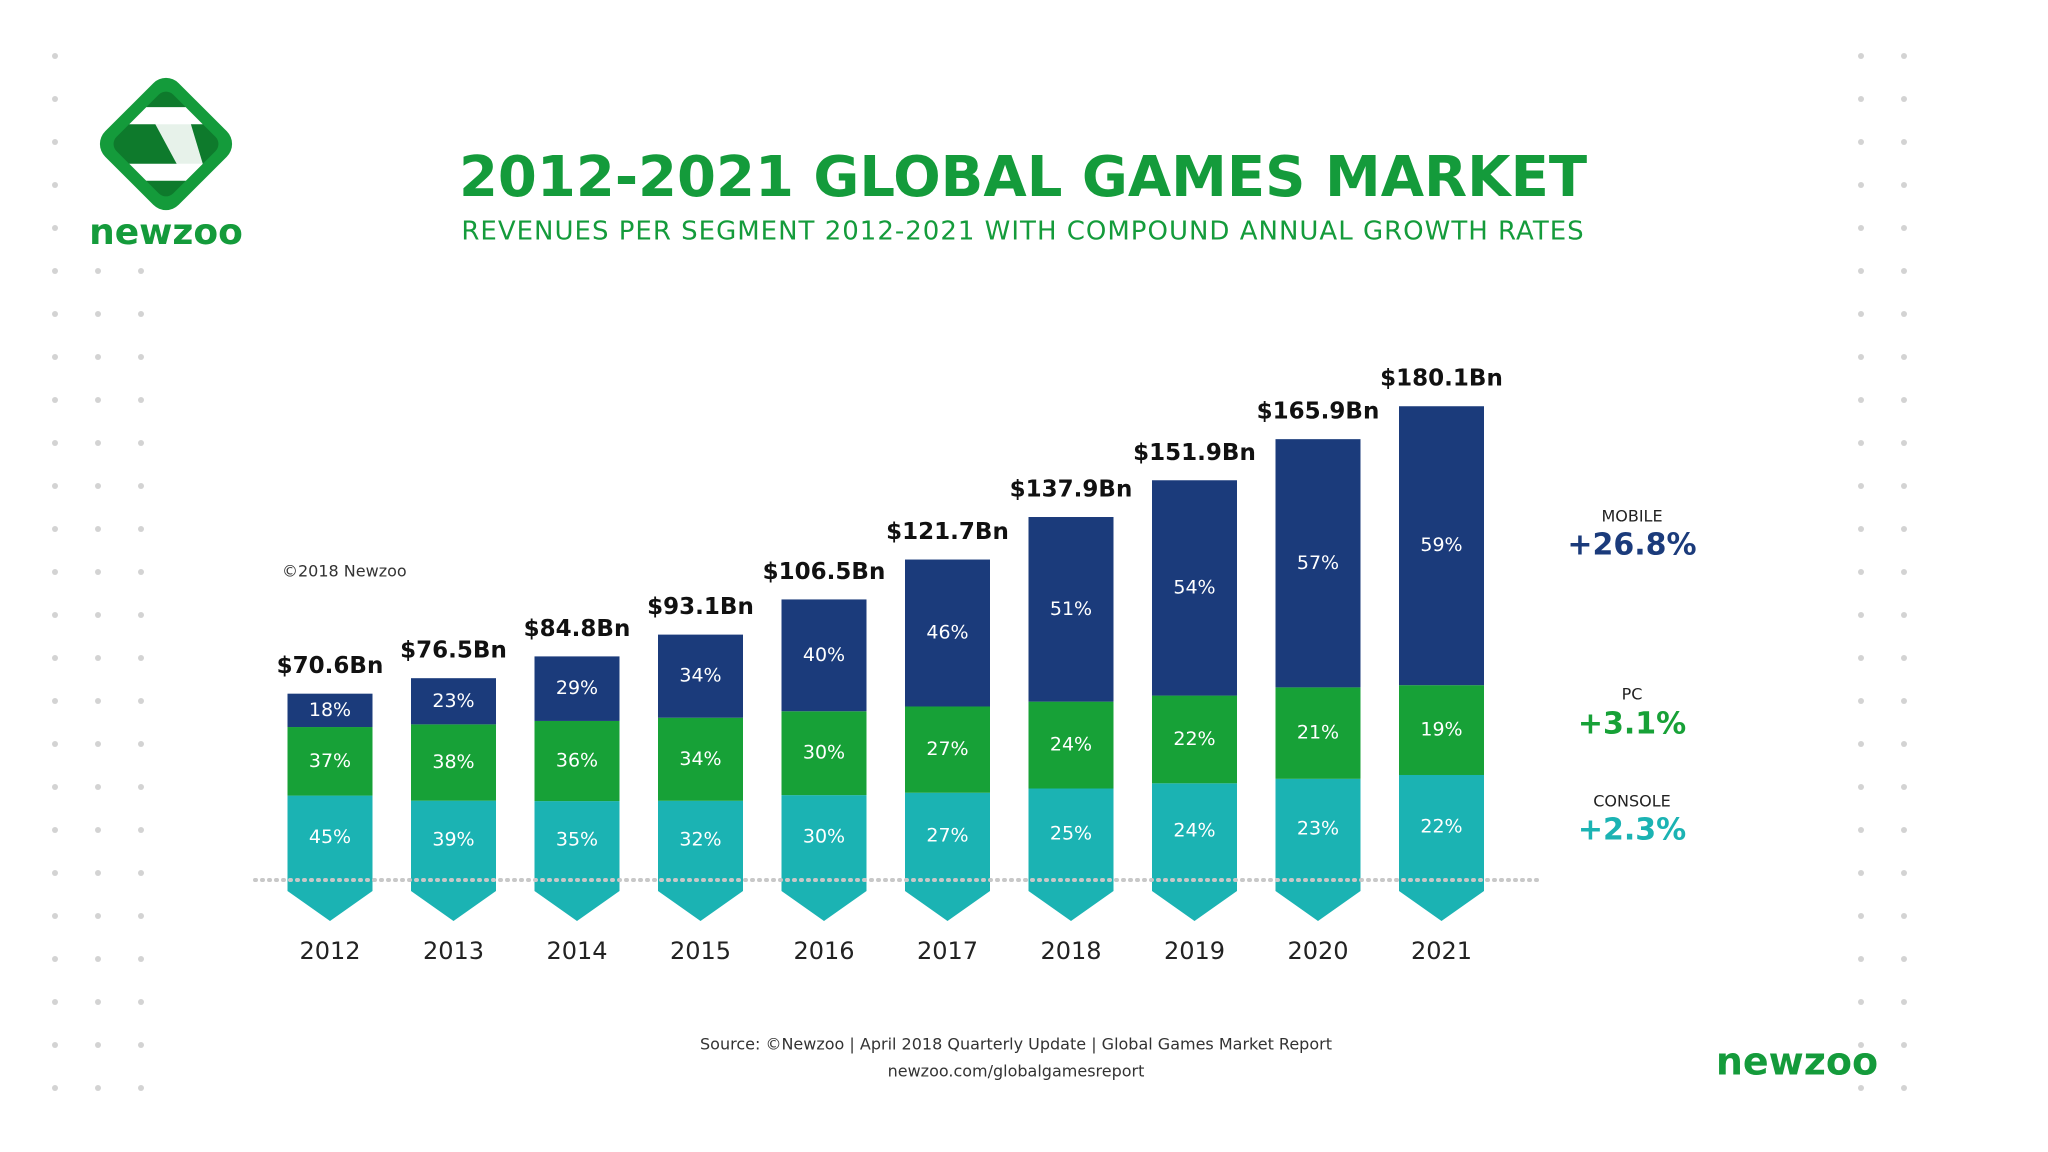 Image resolution: width=2048 pixels, height=1152 pixels. I want to click on x-tick-label: 2019, so click(1194, 951).